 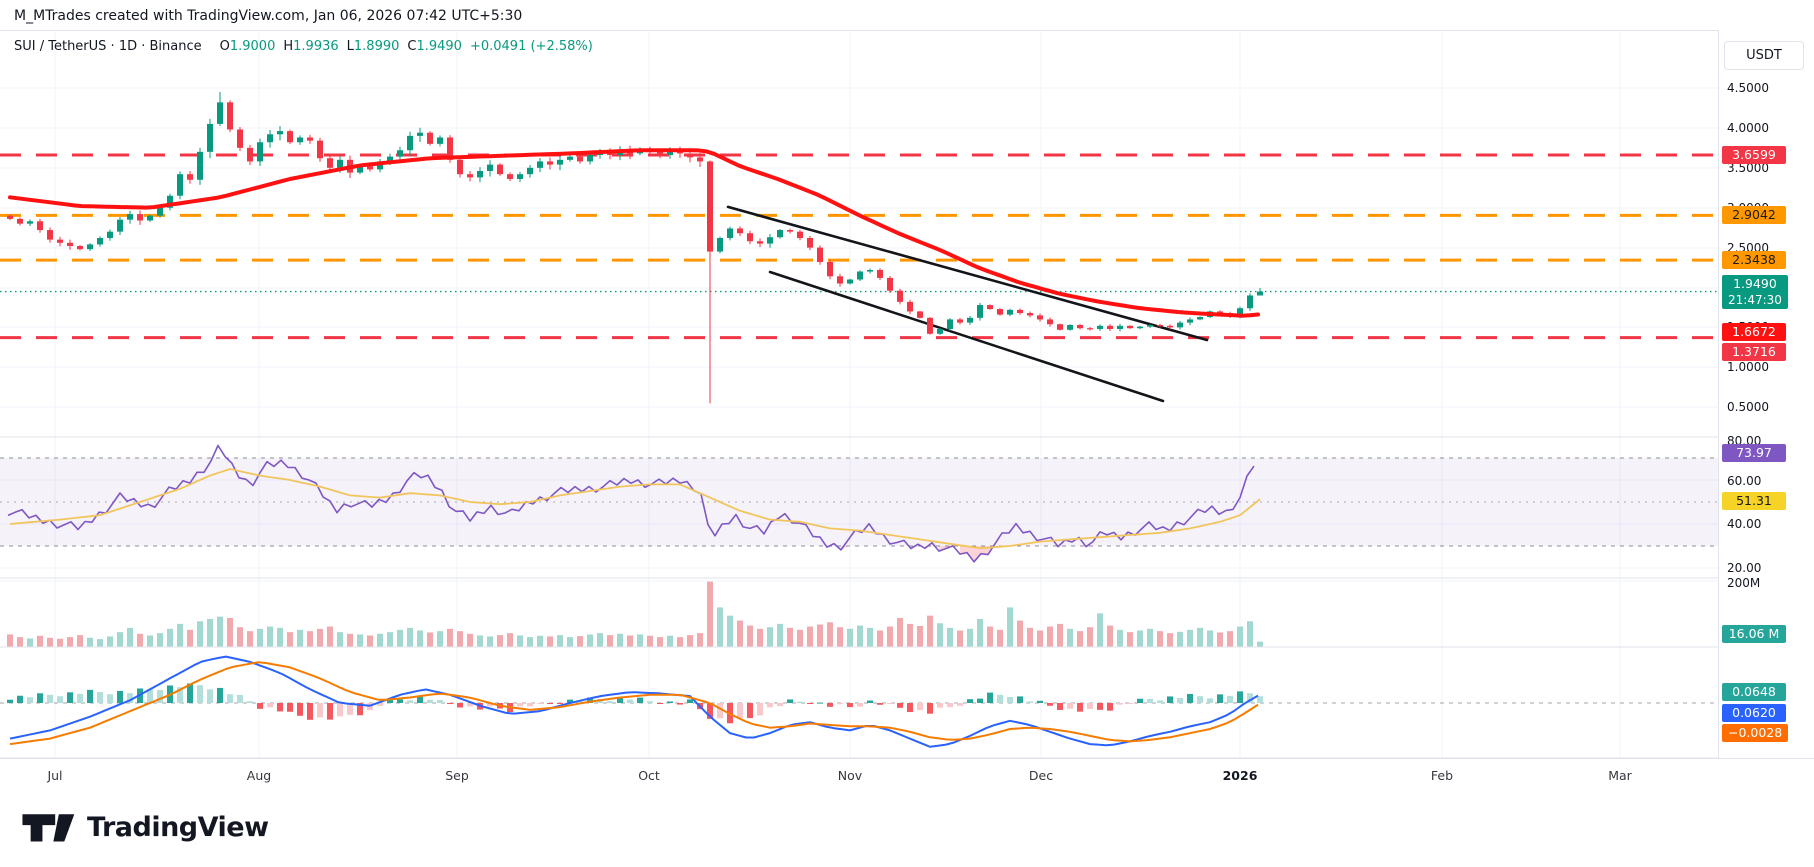 What do you see at coordinates (1748, 367) in the screenshot?
I see `price-tick: 1.0000` at bounding box center [1748, 367].